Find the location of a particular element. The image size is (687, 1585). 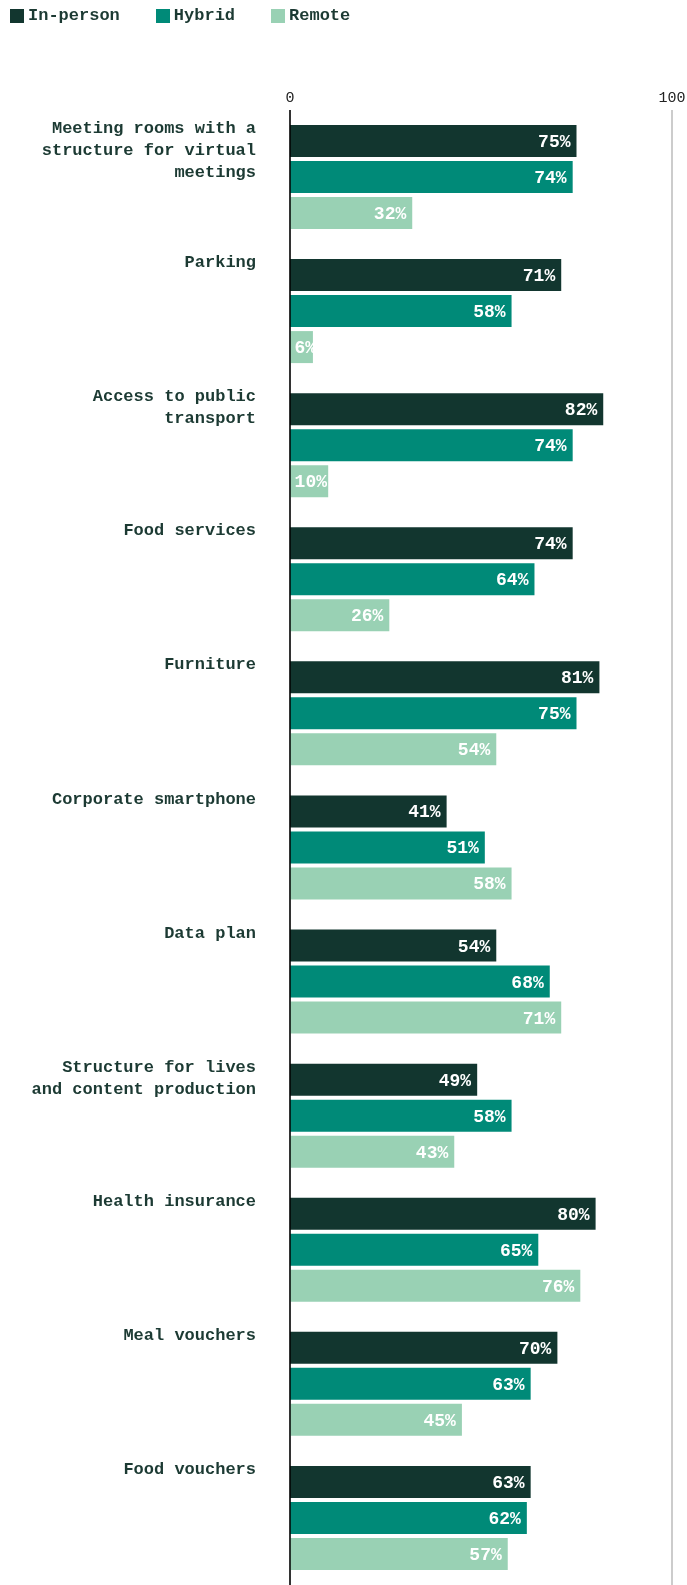

y-tick-label: Corporate smartphone is located at coordinates (153, 799).